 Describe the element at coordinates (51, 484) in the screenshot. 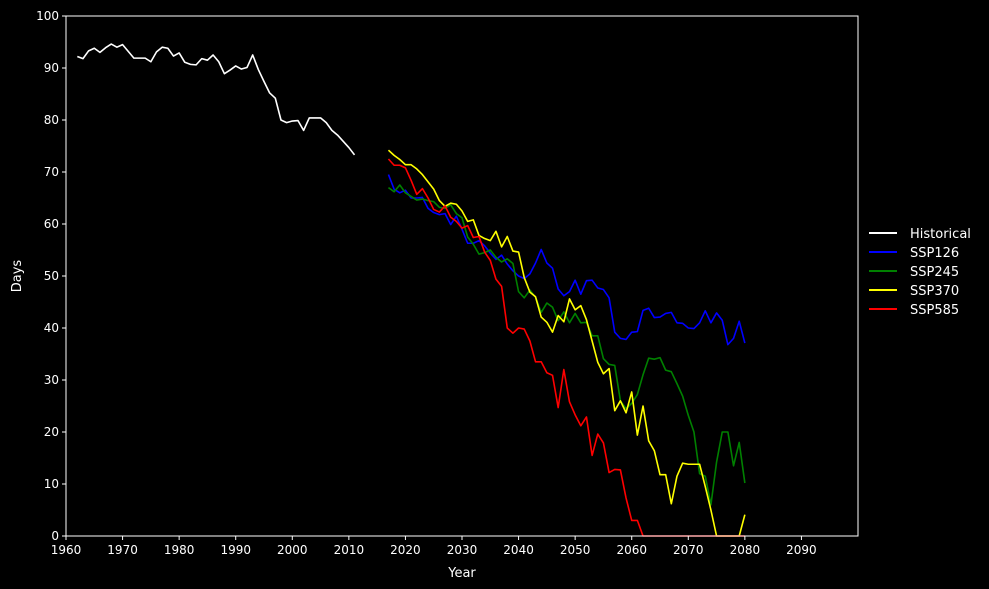

I see `y-tick-label: 10` at that location.